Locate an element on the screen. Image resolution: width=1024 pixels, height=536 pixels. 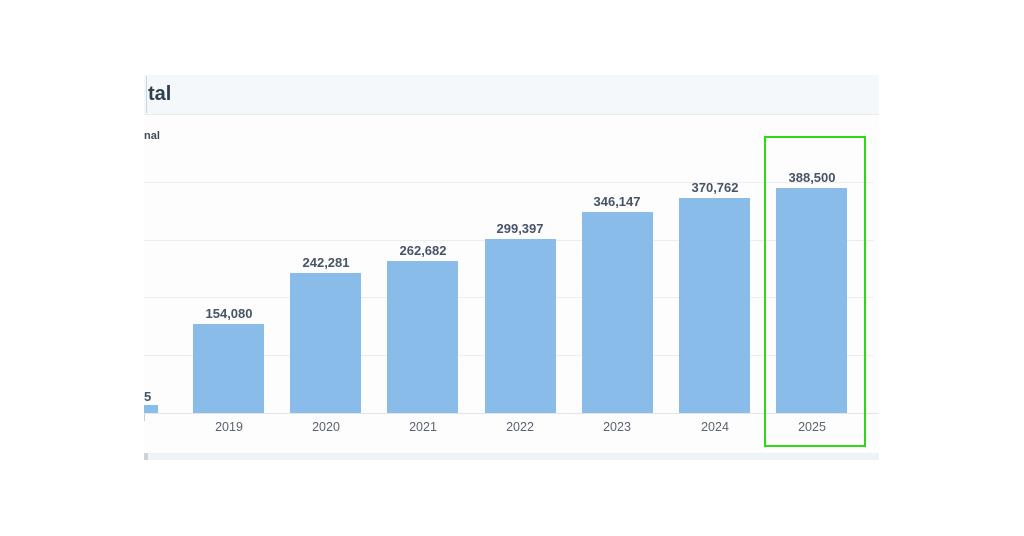
bar-2025 is located at coordinates (811, 300).